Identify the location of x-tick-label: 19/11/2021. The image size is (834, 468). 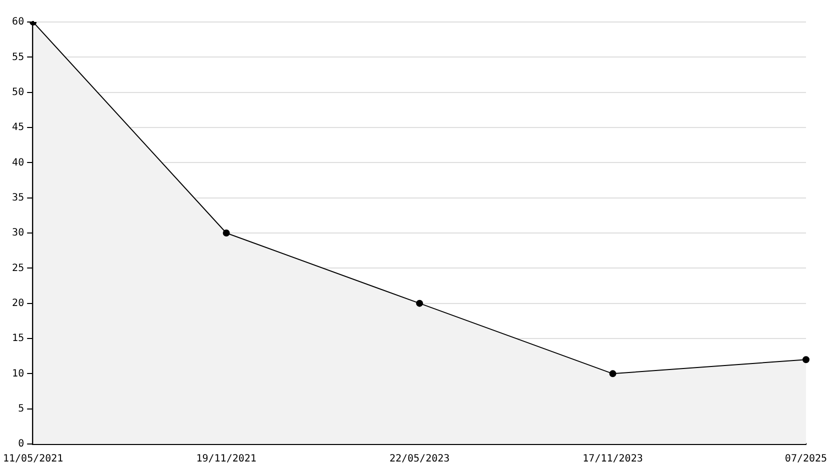
(226, 459).